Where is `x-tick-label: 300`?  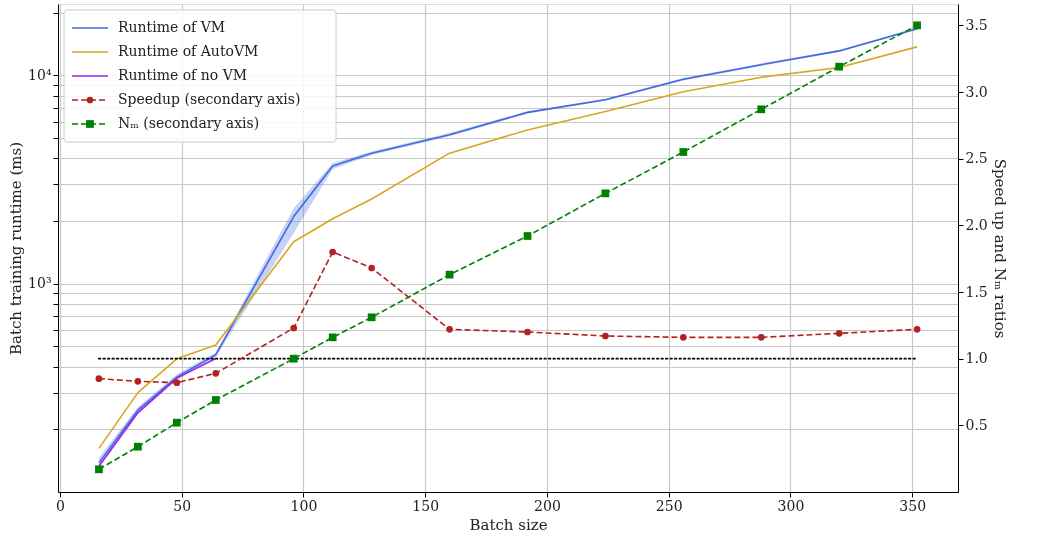 x-tick-label: 300 is located at coordinates (791, 505).